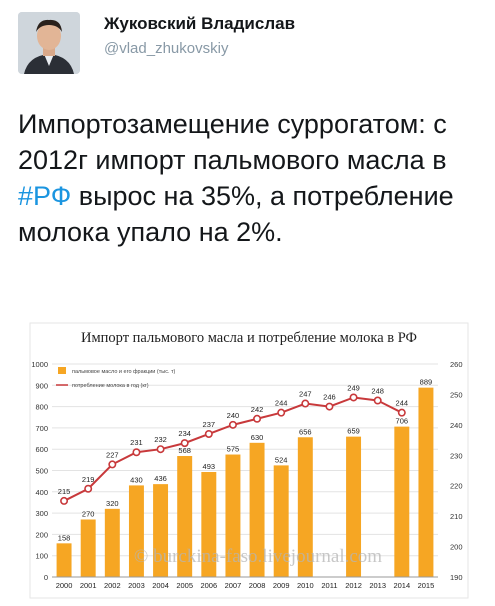 Image resolution: width=495 pixels, height=606 pixels. I want to click on x-axis-tick: 2014, so click(401, 585).